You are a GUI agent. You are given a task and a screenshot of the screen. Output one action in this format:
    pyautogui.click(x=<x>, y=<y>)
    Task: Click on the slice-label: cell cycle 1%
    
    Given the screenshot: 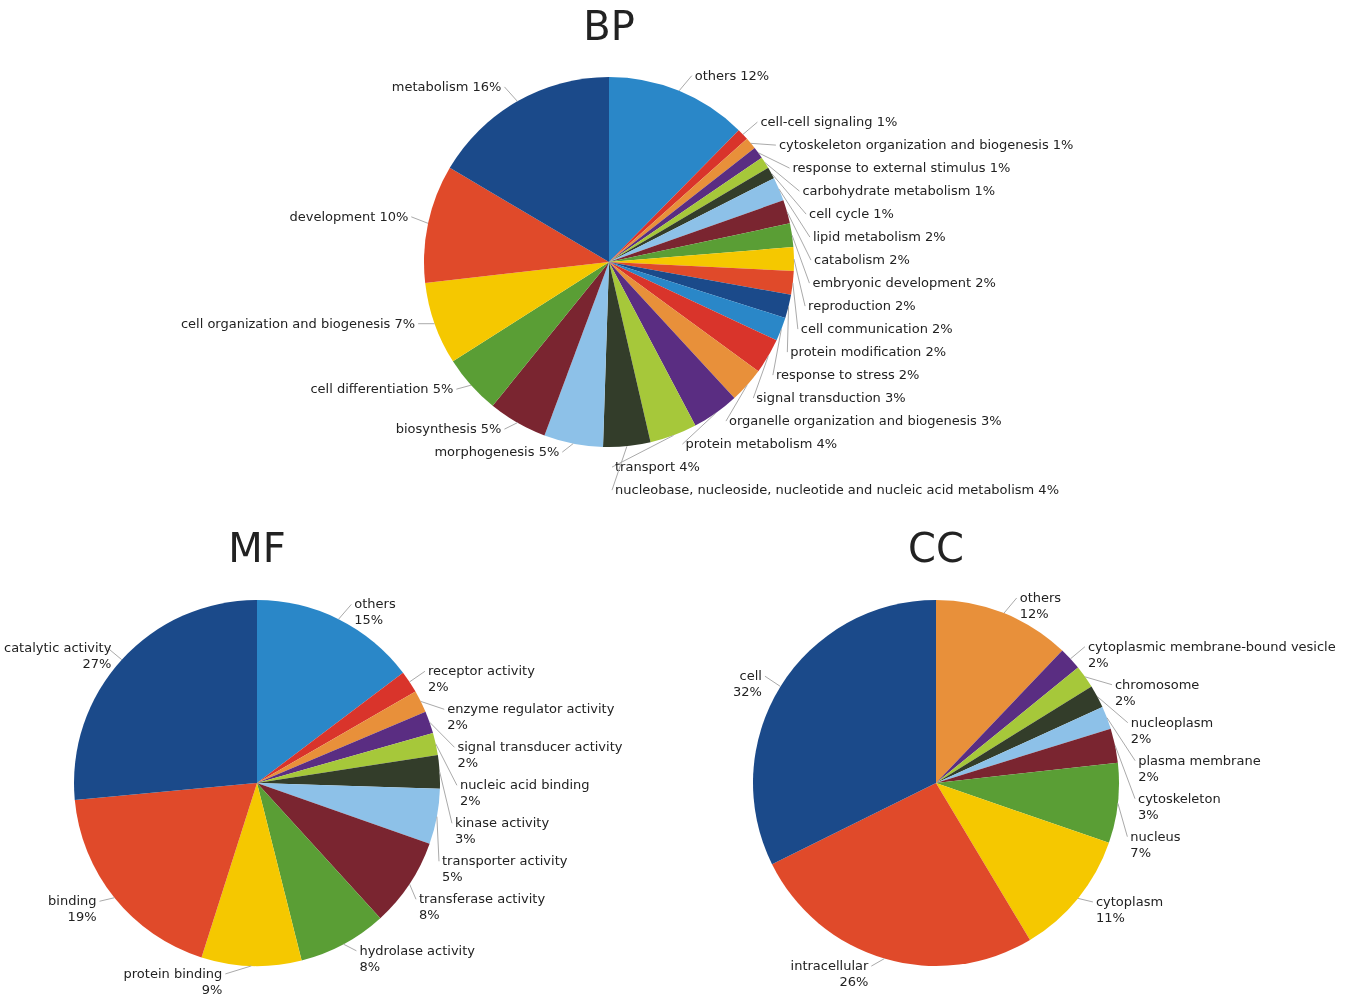 What is the action you would take?
    pyautogui.click(x=851, y=214)
    